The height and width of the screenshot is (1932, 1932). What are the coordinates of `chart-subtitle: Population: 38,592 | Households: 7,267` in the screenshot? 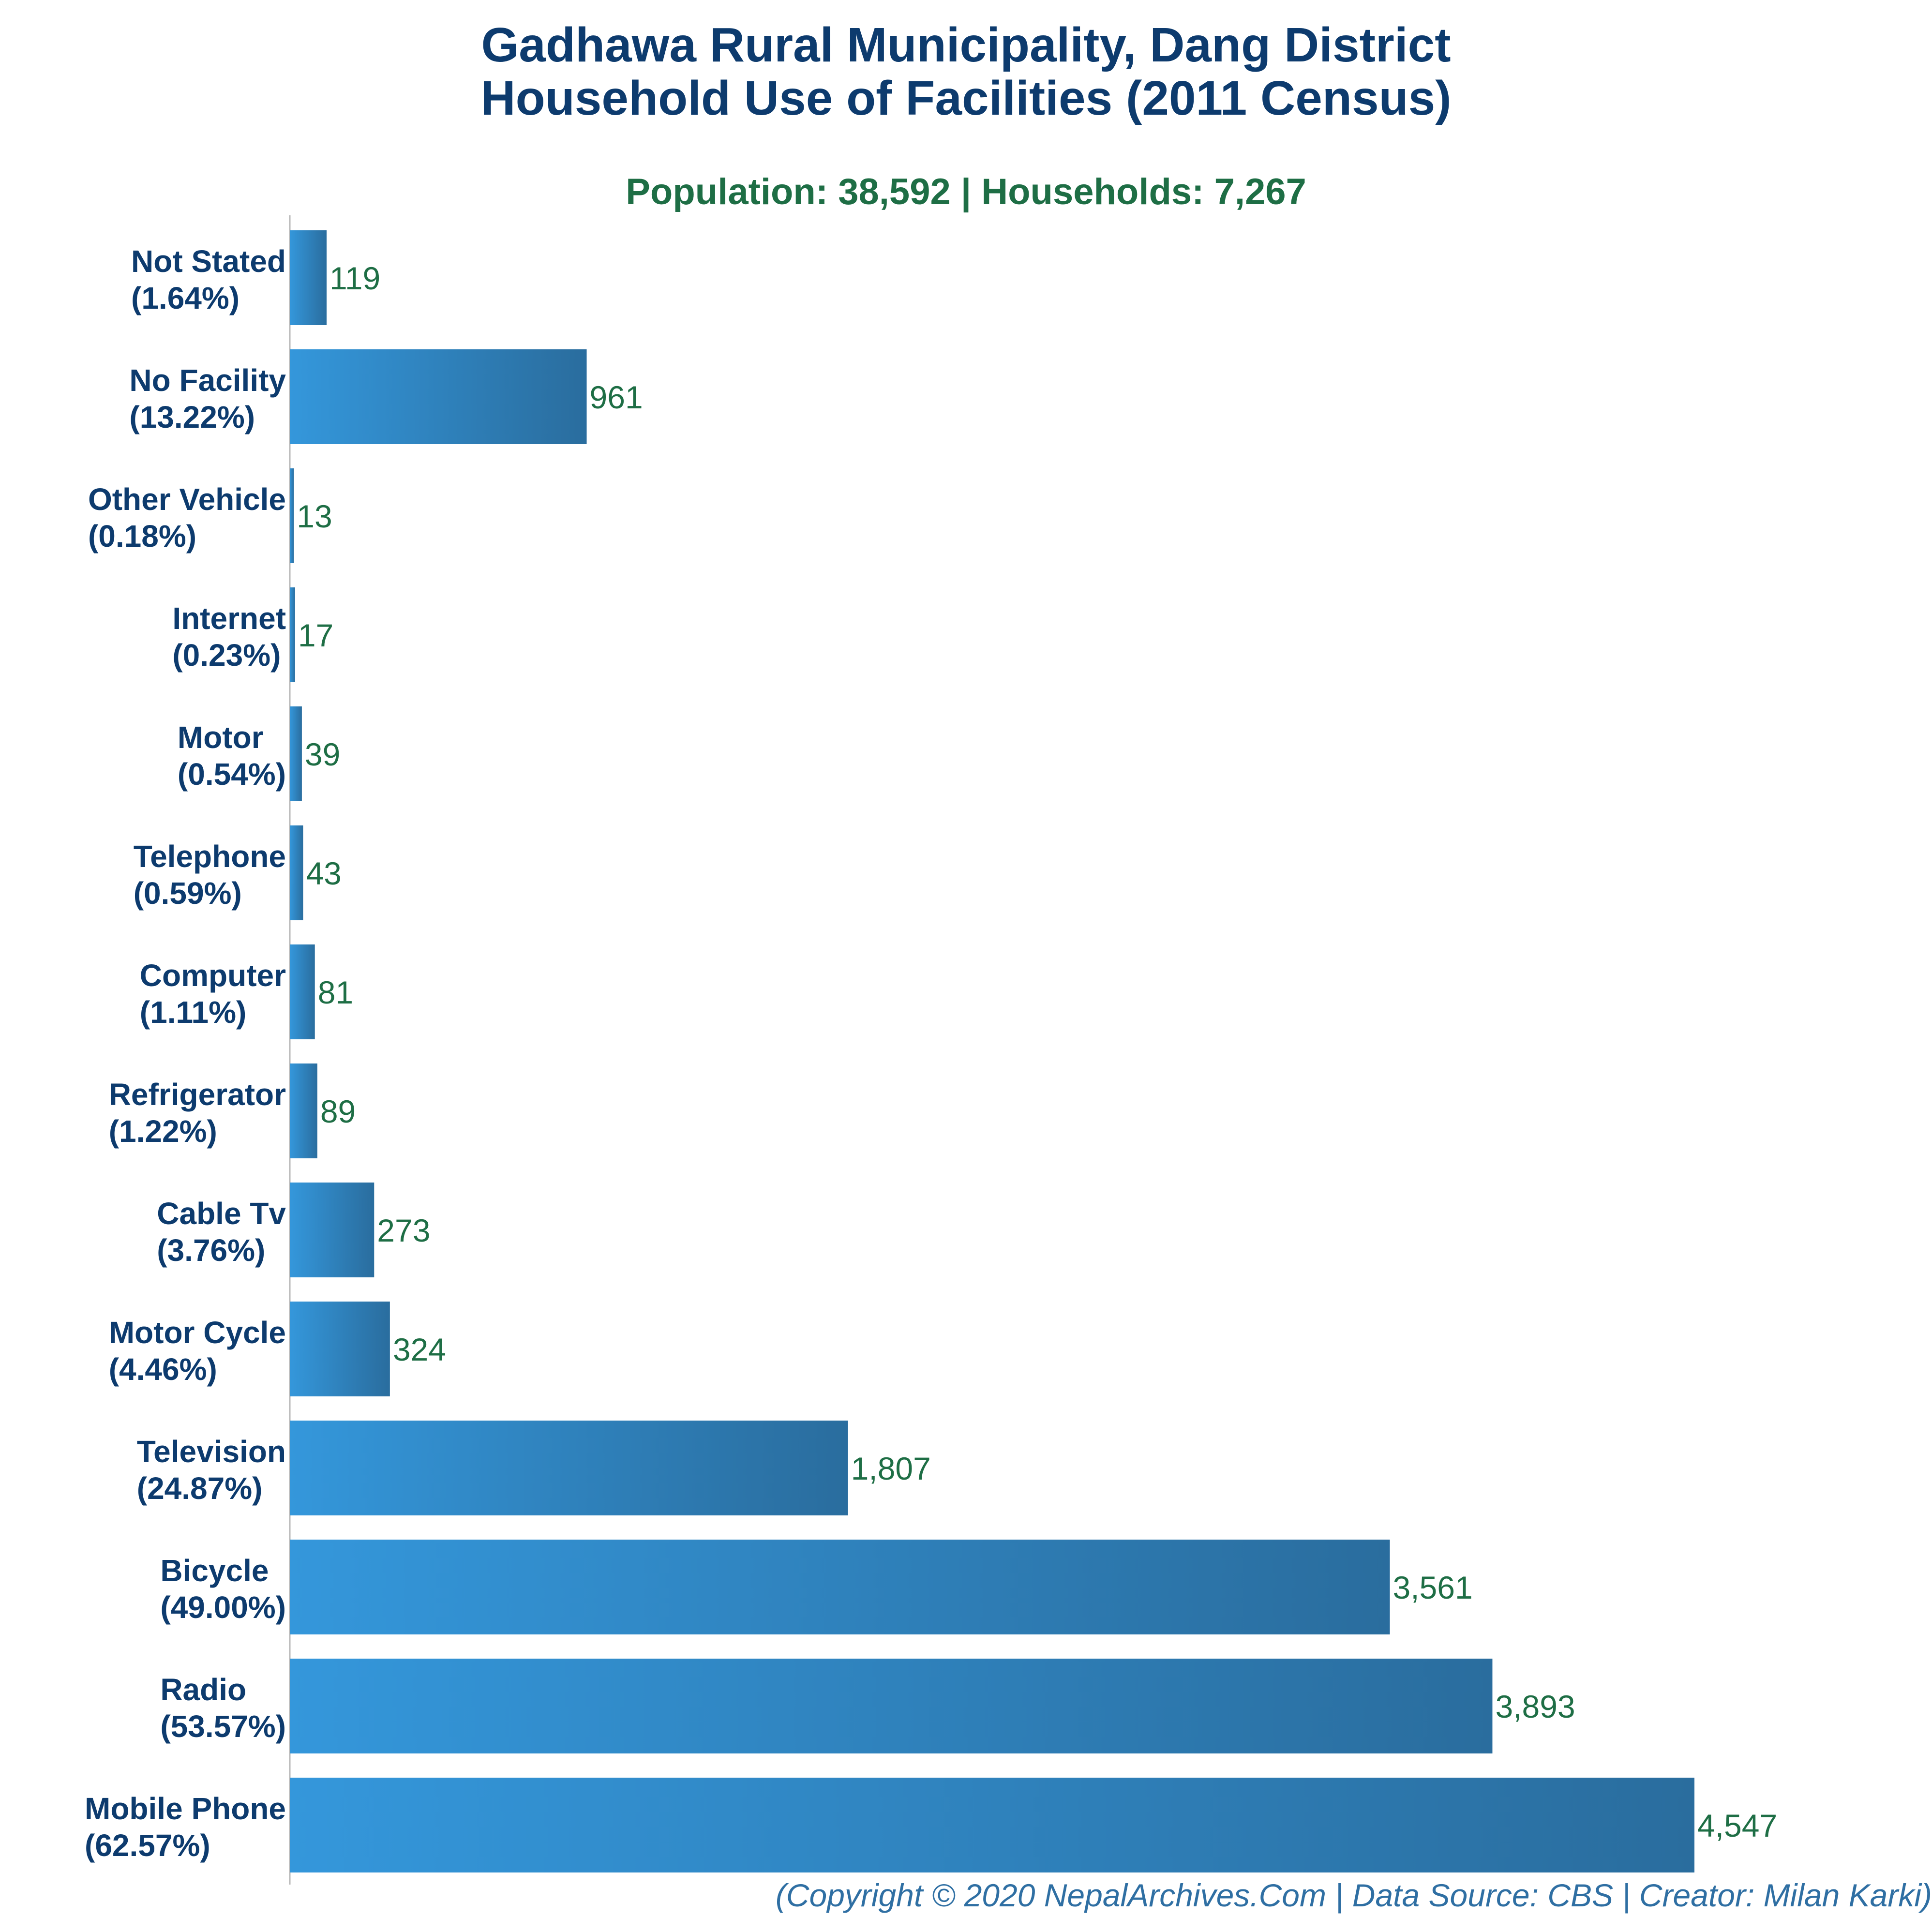 It's located at (966, 191).